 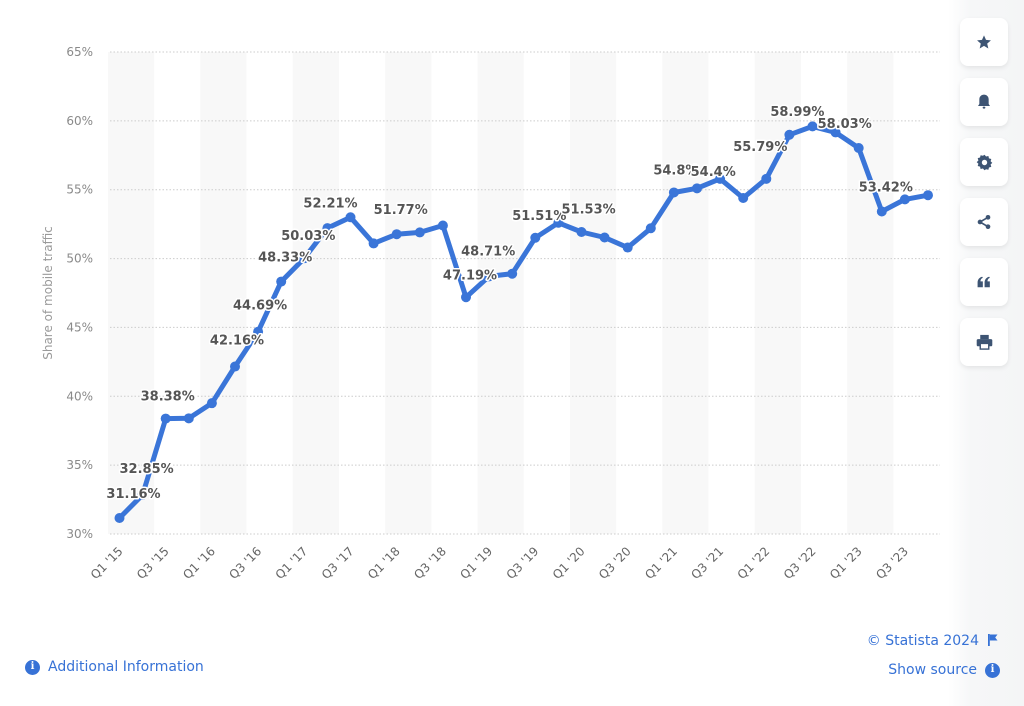 What do you see at coordinates (153, 563) in the screenshot?
I see `x-tick-label: Q3 '15` at bounding box center [153, 563].